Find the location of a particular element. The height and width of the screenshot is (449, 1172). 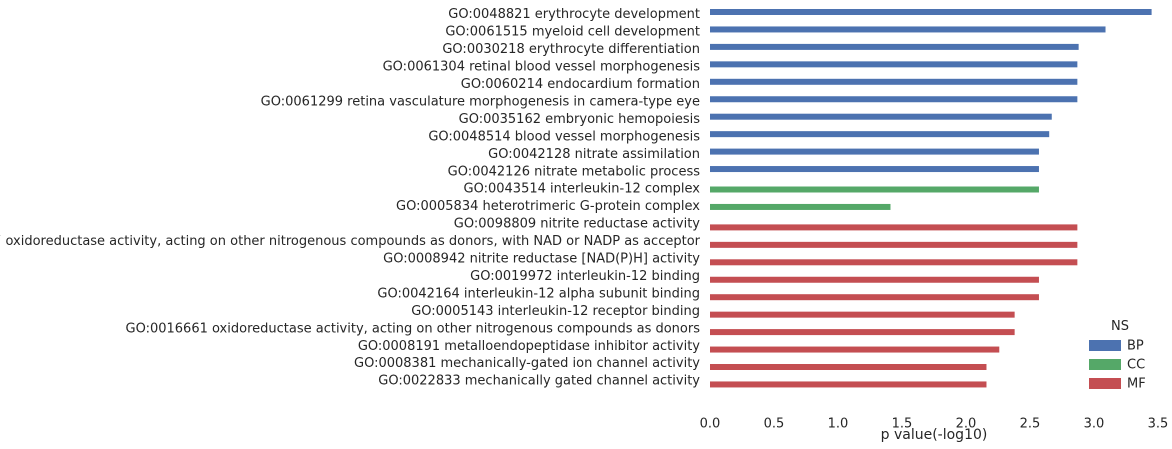

category-label: GO:0019972 interleukin-12 binding is located at coordinates (585, 276).